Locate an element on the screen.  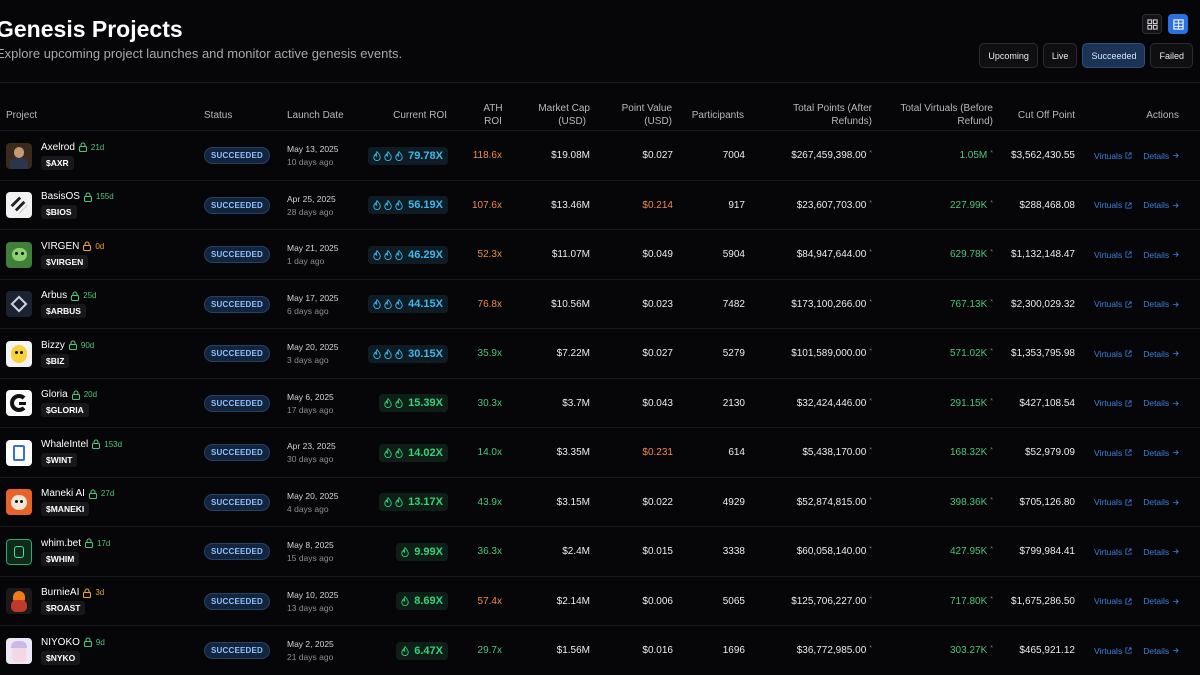
current-roi-value: 8.69X is located at coordinates (428, 601).